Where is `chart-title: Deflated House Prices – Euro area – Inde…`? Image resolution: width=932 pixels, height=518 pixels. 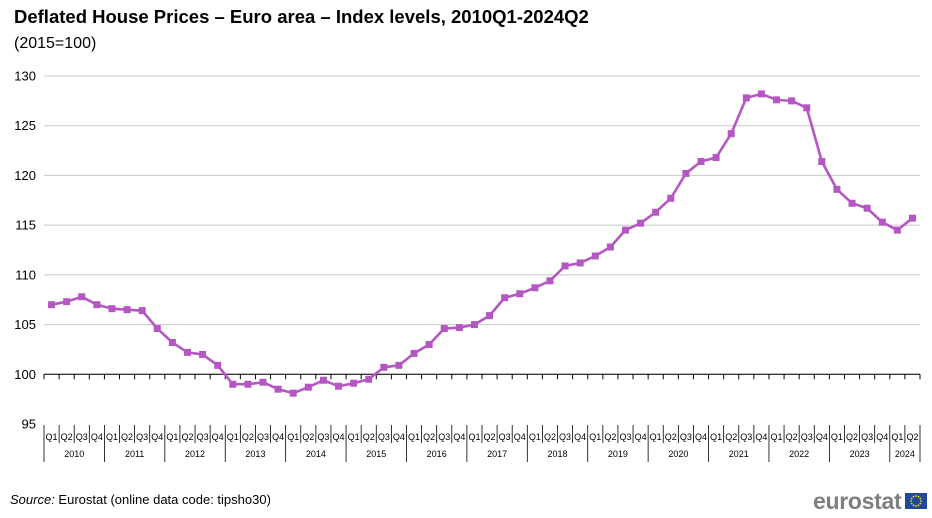
chart-title: Deflated House Prices – Euro area – Inde… is located at coordinates (301, 16).